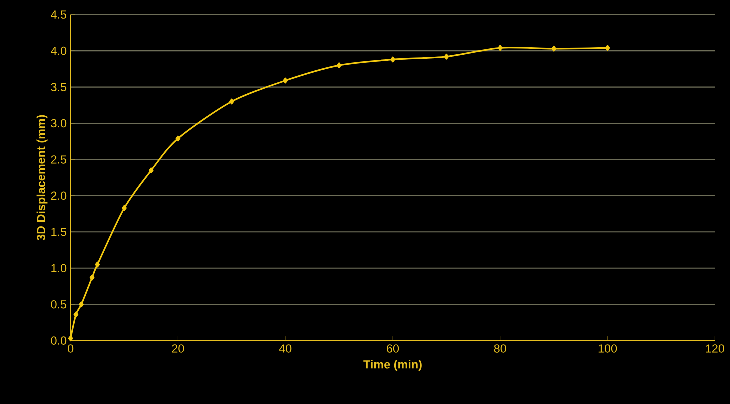 This screenshot has width=730, height=404. What do you see at coordinates (59, 232) in the screenshot?
I see `y-tick-label: 1.5` at bounding box center [59, 232].